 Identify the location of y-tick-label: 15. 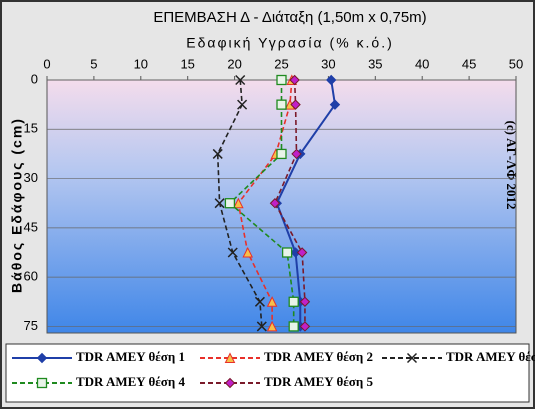
(31, 128).